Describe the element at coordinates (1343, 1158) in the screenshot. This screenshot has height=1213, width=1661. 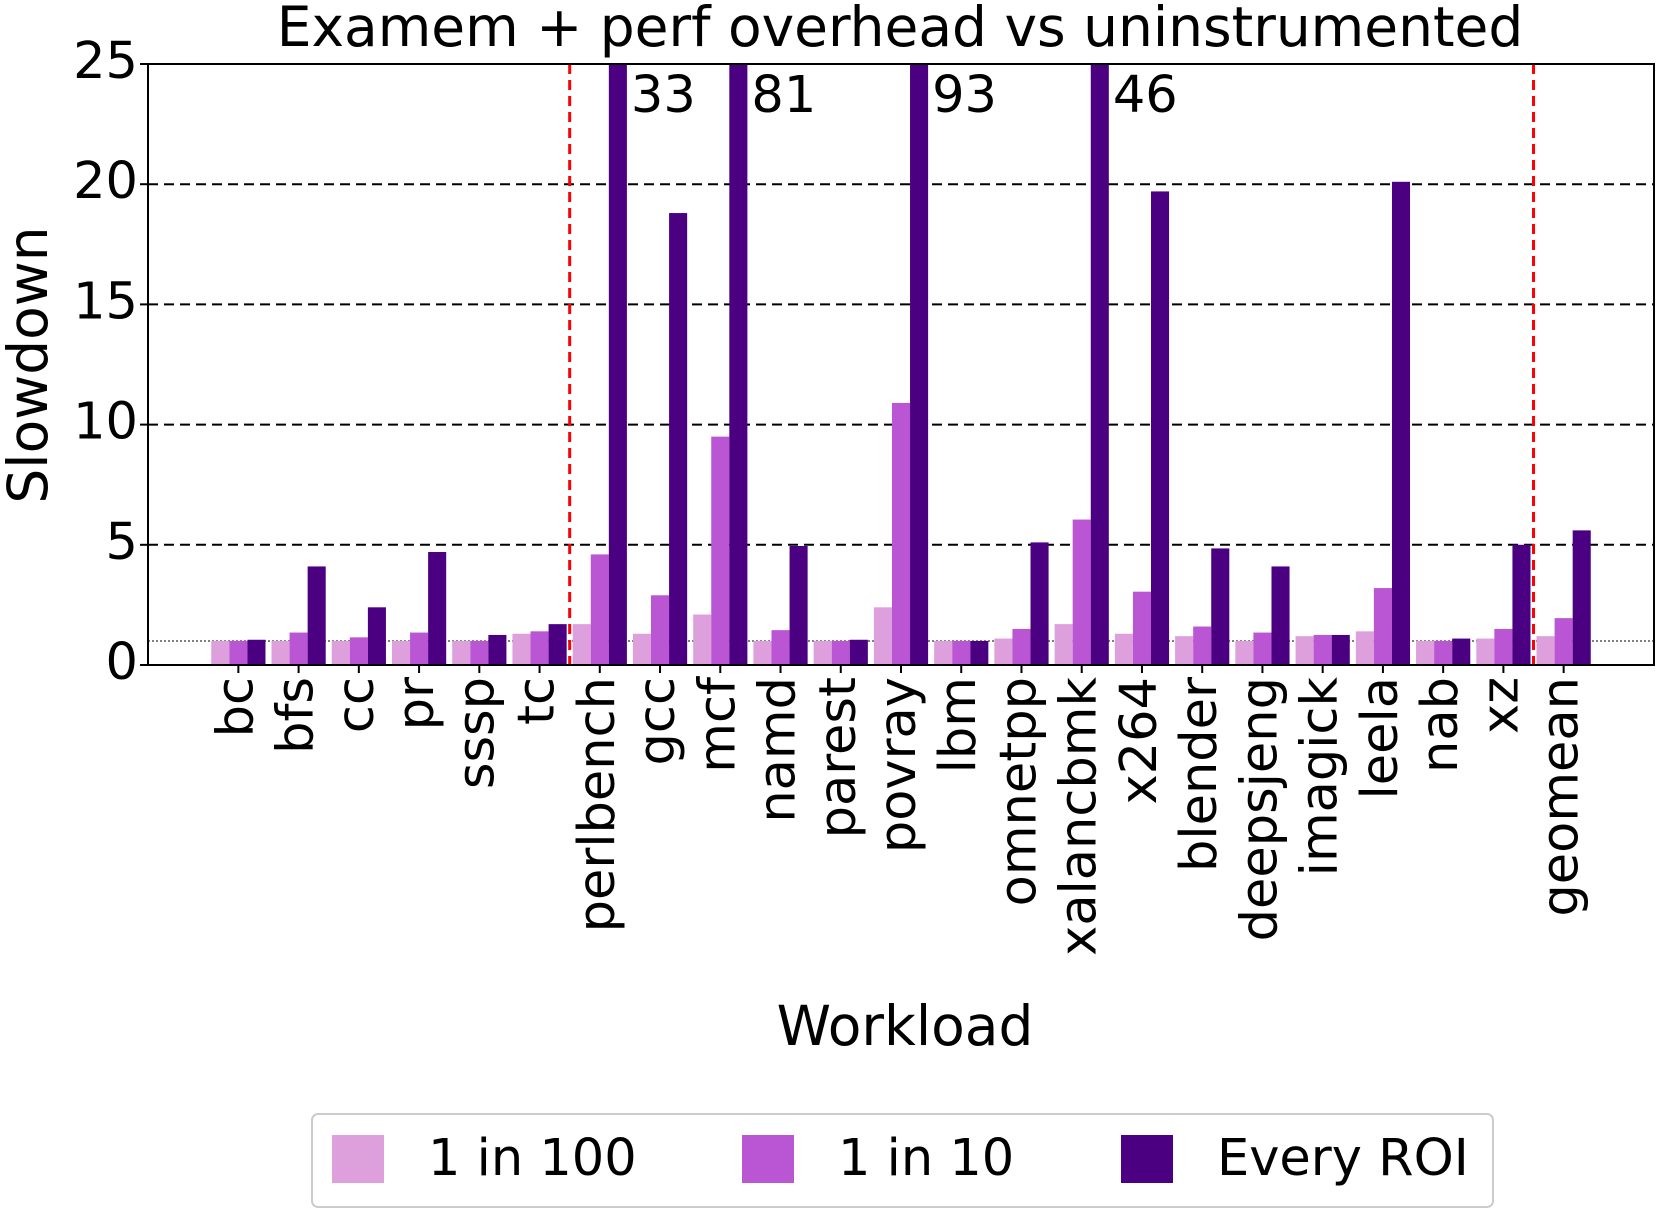
I see `legend-label: Every ROI` at that location.